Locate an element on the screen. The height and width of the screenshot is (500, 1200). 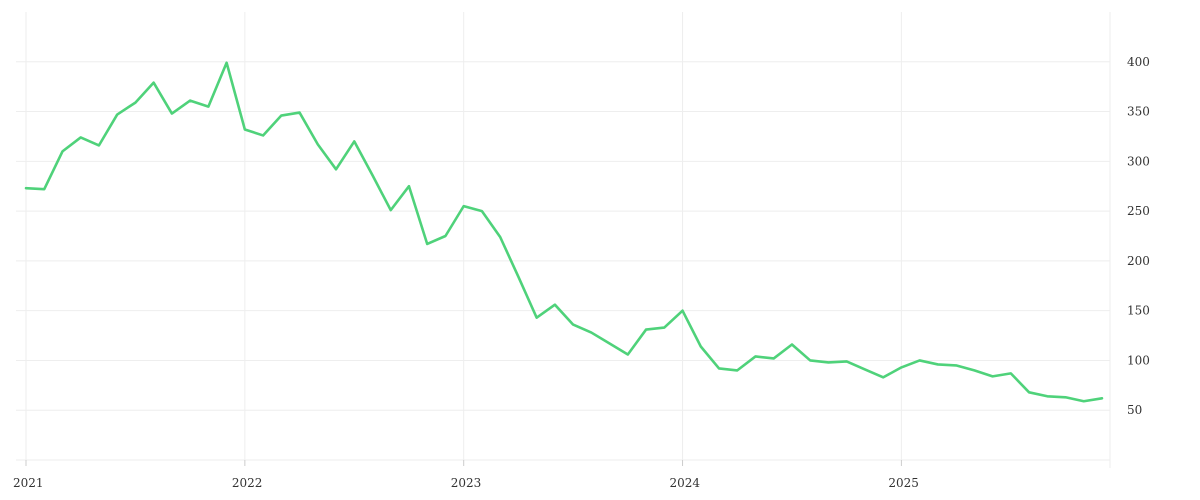
x-tick-label: 2024 is located at coordinates (685, 483).